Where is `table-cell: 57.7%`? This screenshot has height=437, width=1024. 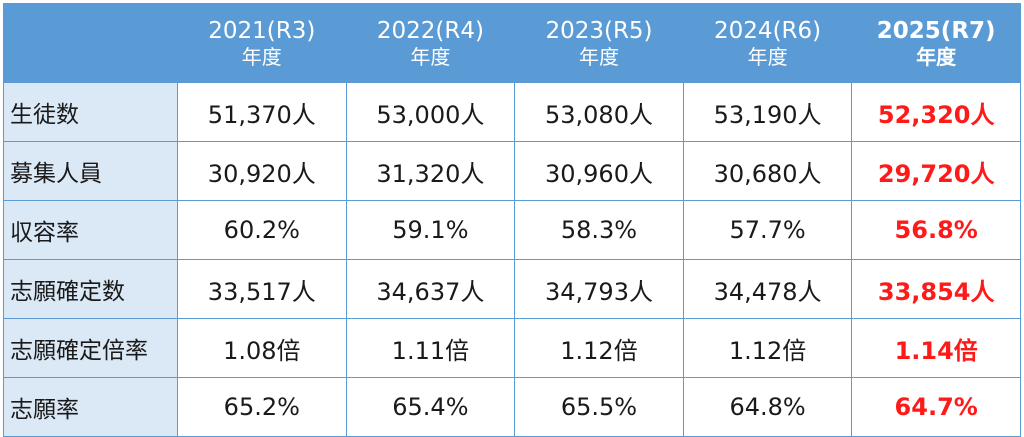 table-cell: 57.7% is located at coordinates (767, 230).